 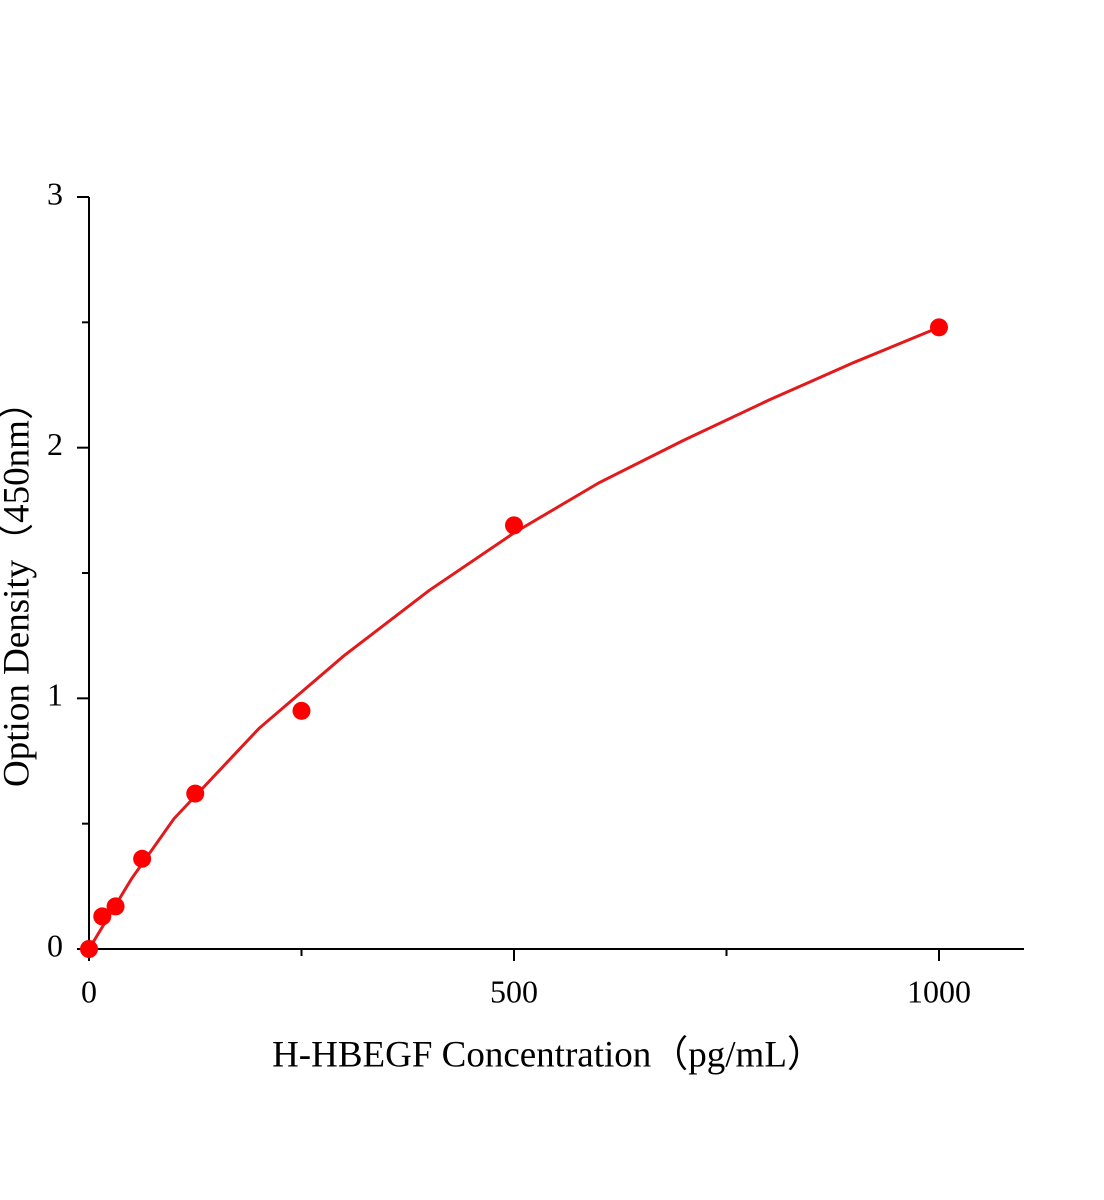 What do you see at coordinates (939, 991) in the screenshot?
I see `x-tick-label: 1000` at bounding box center [939, 991].